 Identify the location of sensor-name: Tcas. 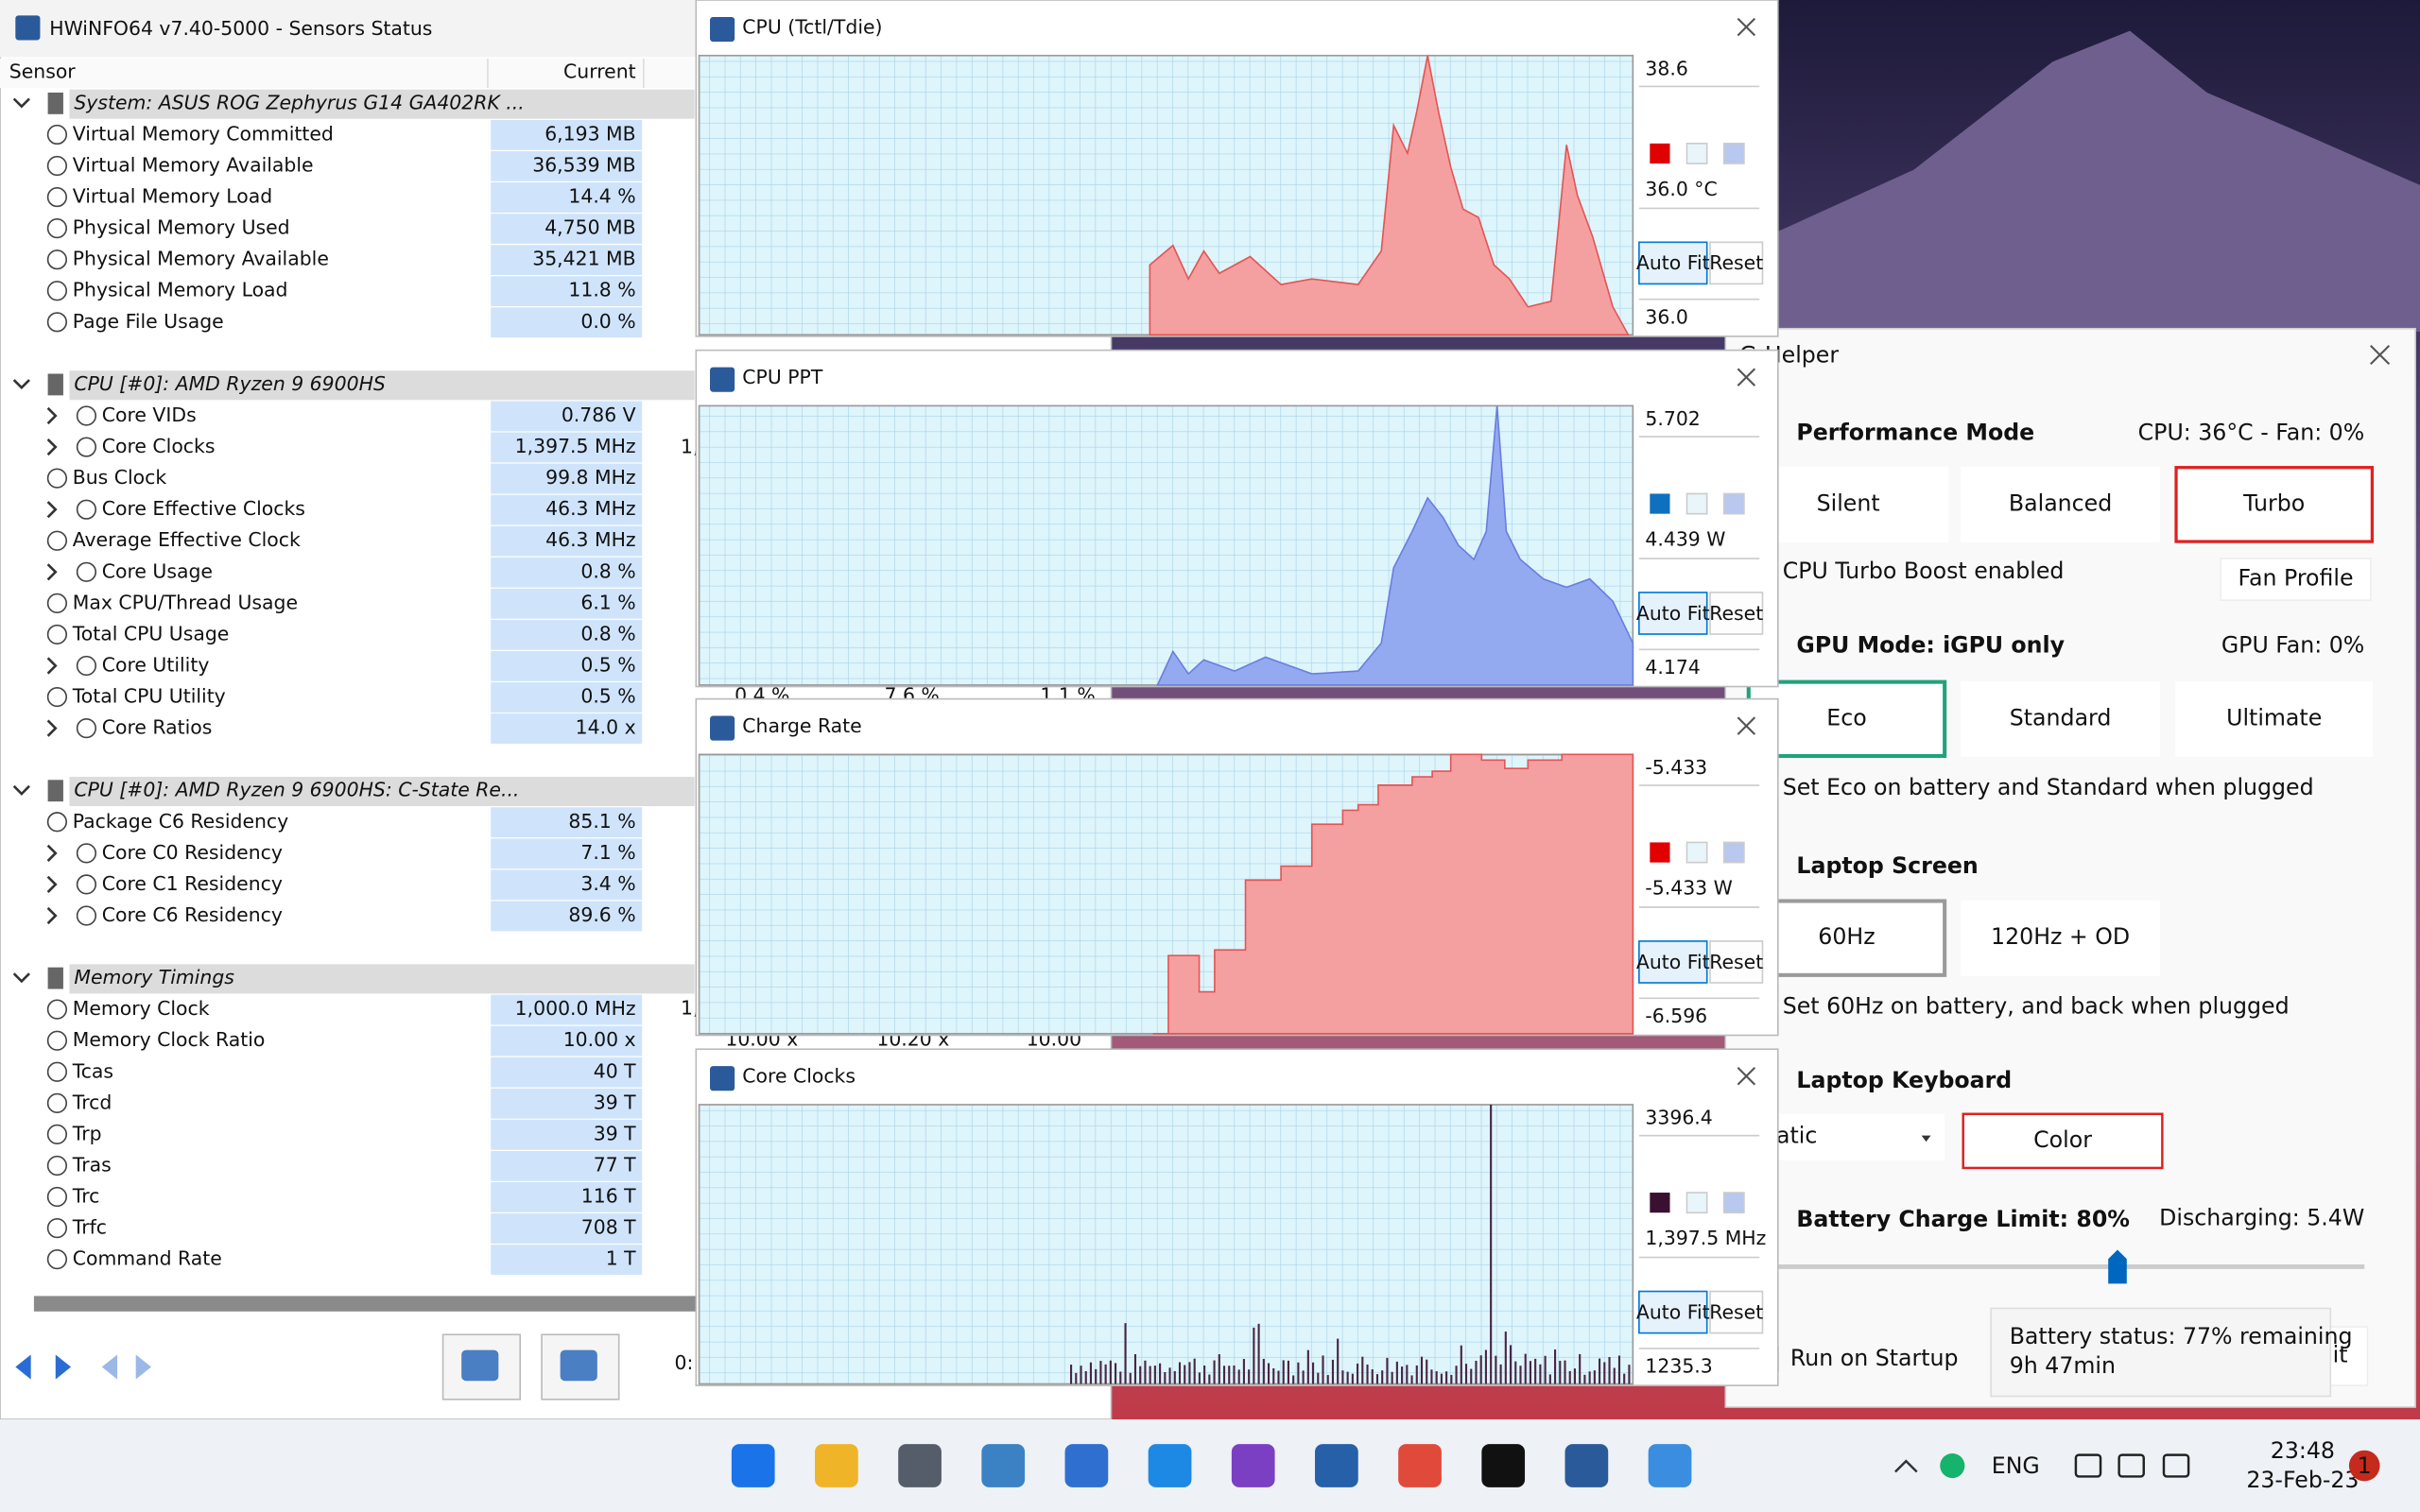
(92, 1070).